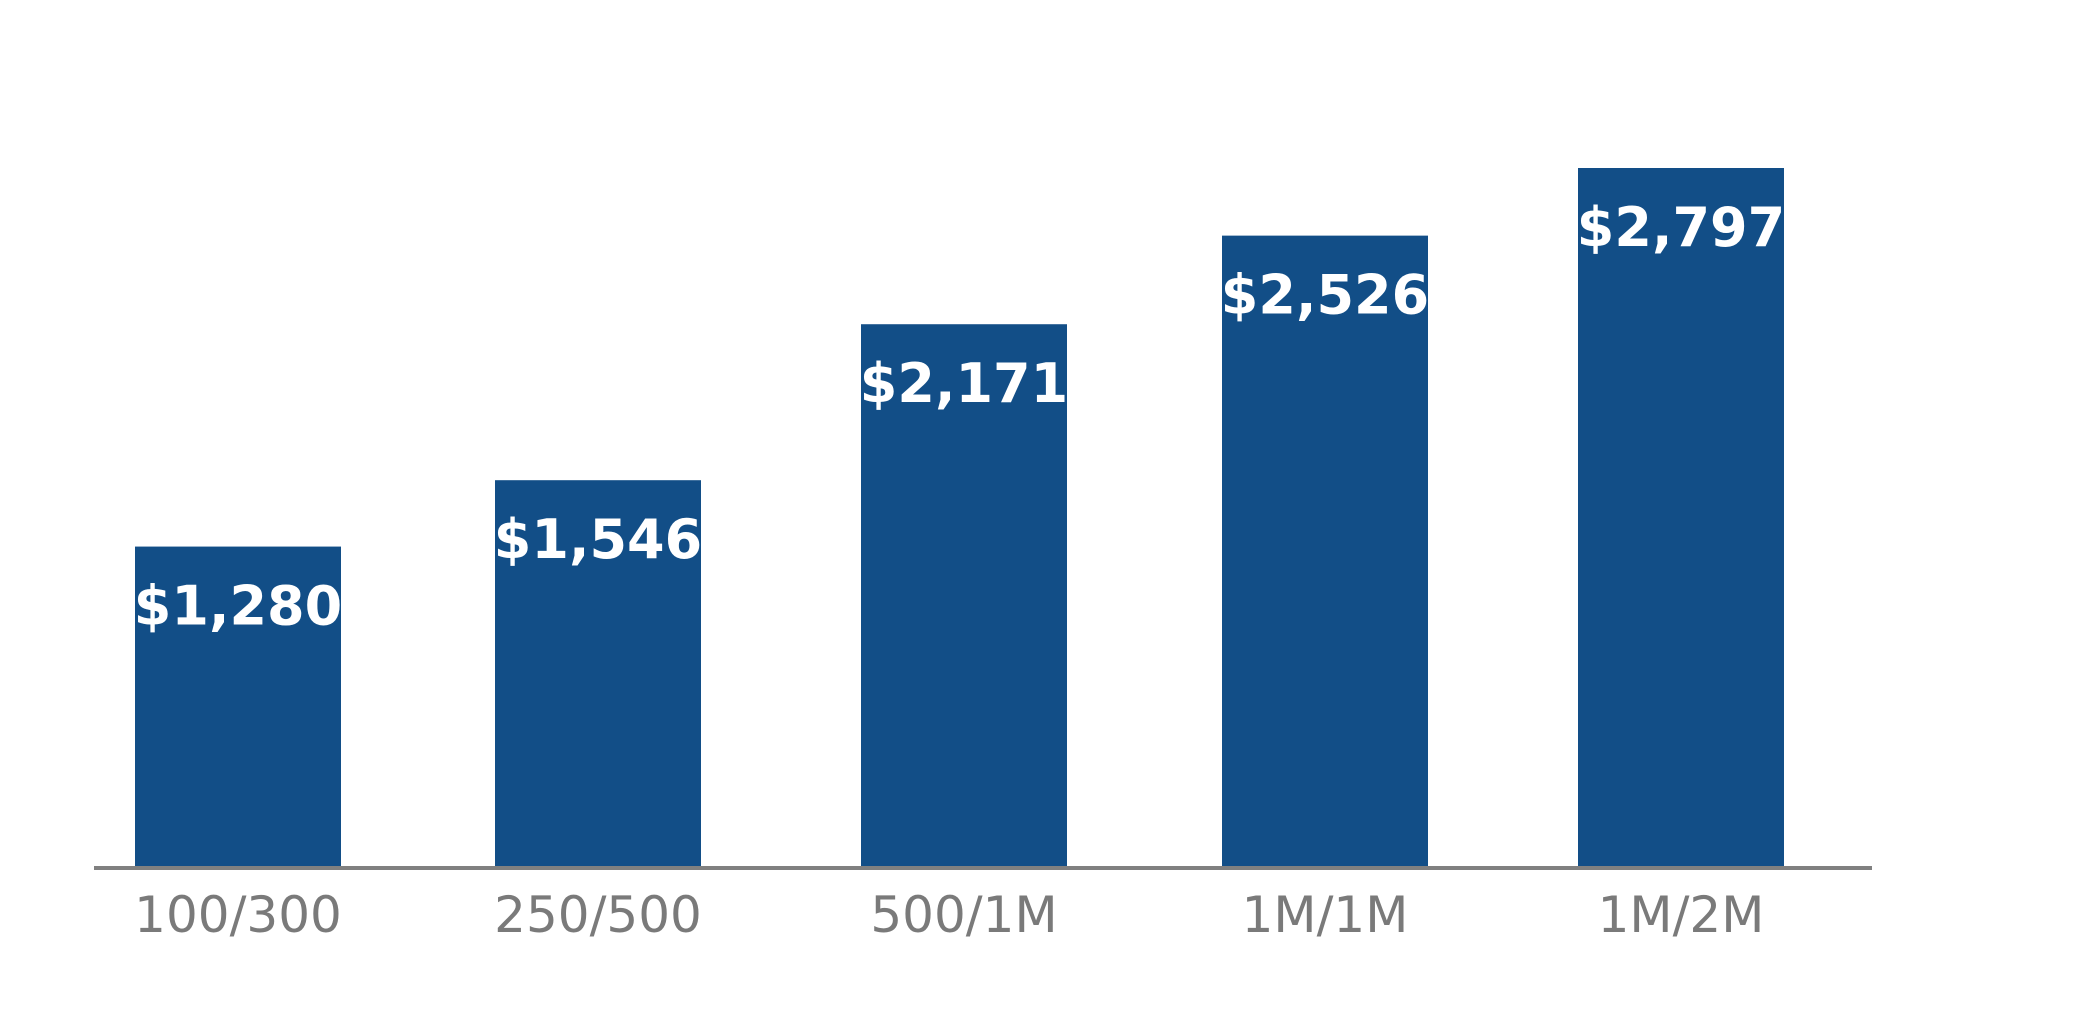  What do you see at coordinates (1681, 227) in the screenshot?
I see `bar-value-label-4: $2,797` at bounding box center [1681, 227].